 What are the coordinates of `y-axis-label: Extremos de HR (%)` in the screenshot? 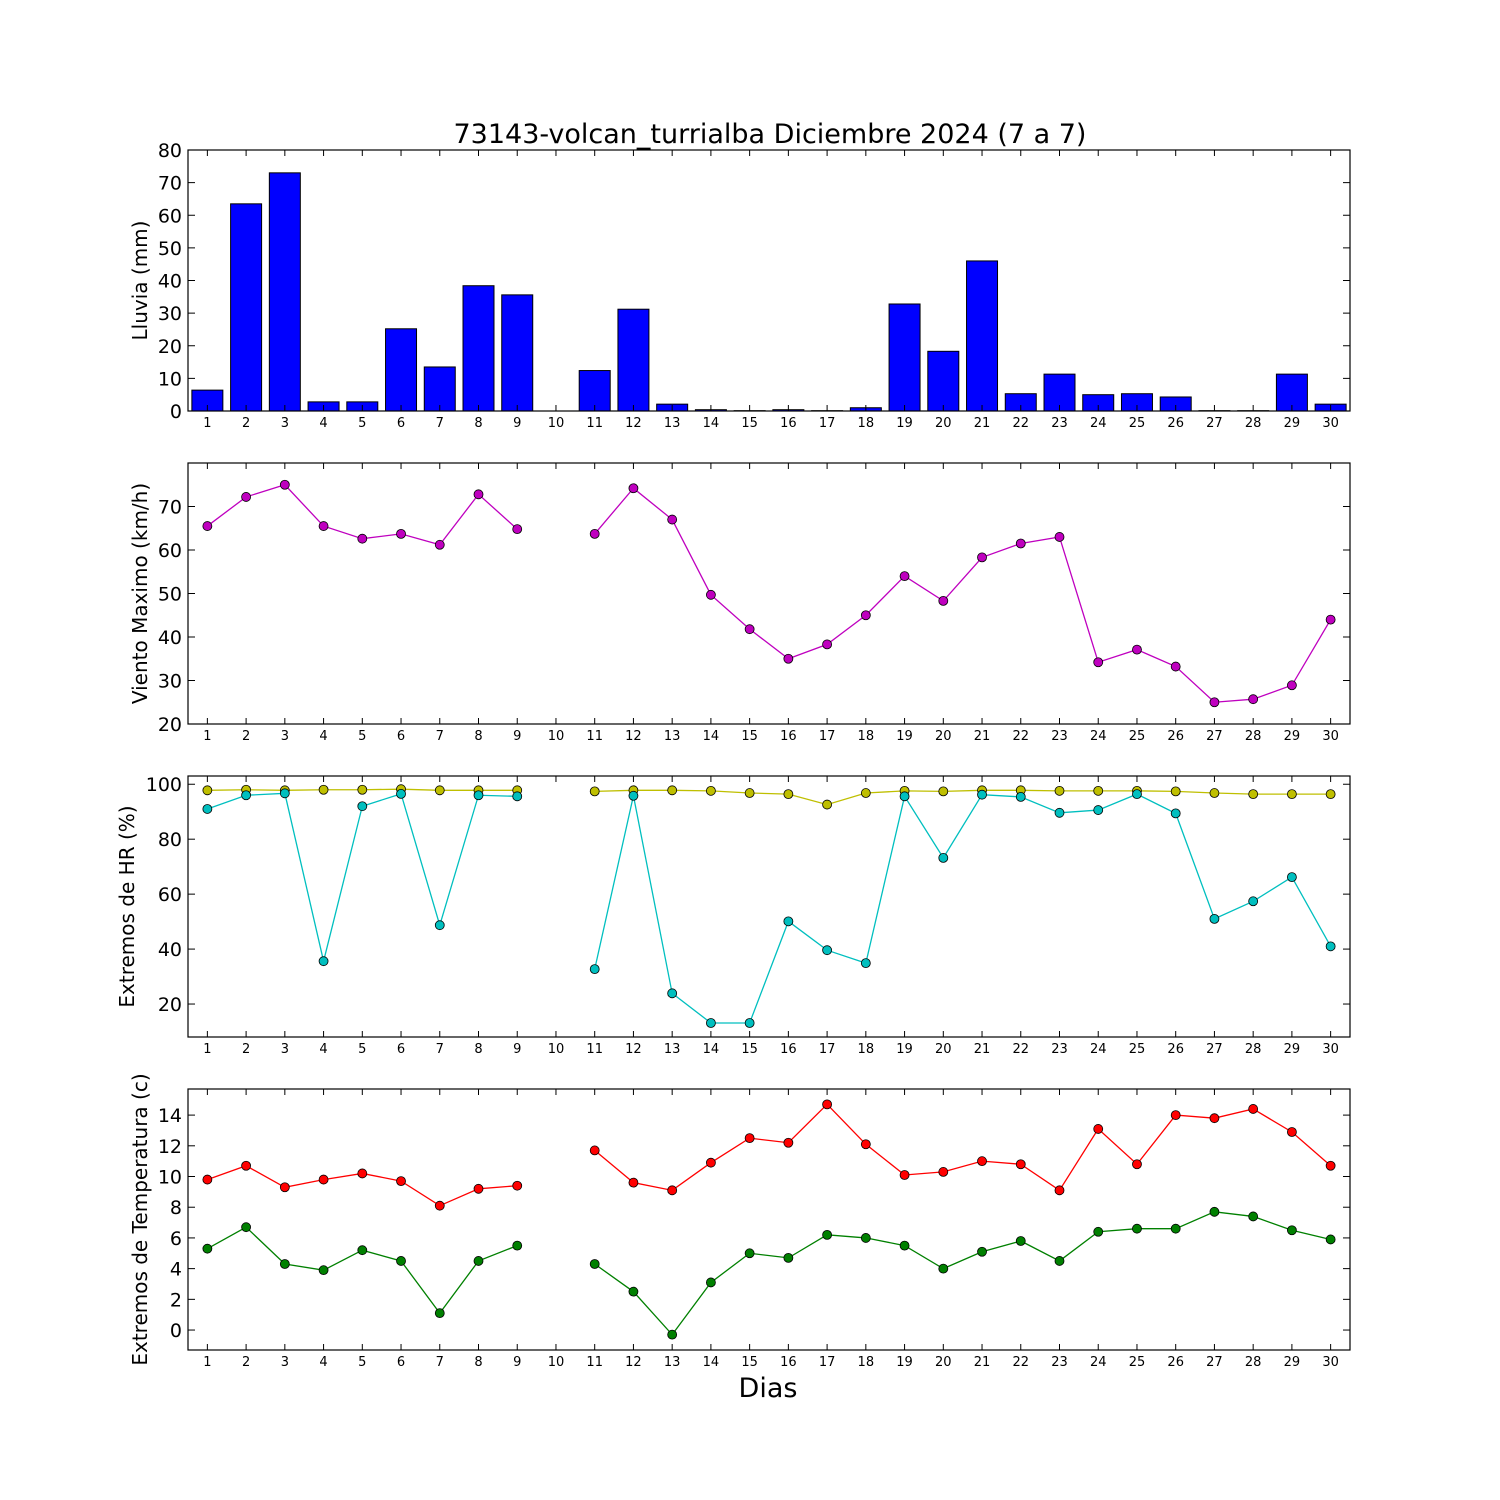 It's located at (127, 906).